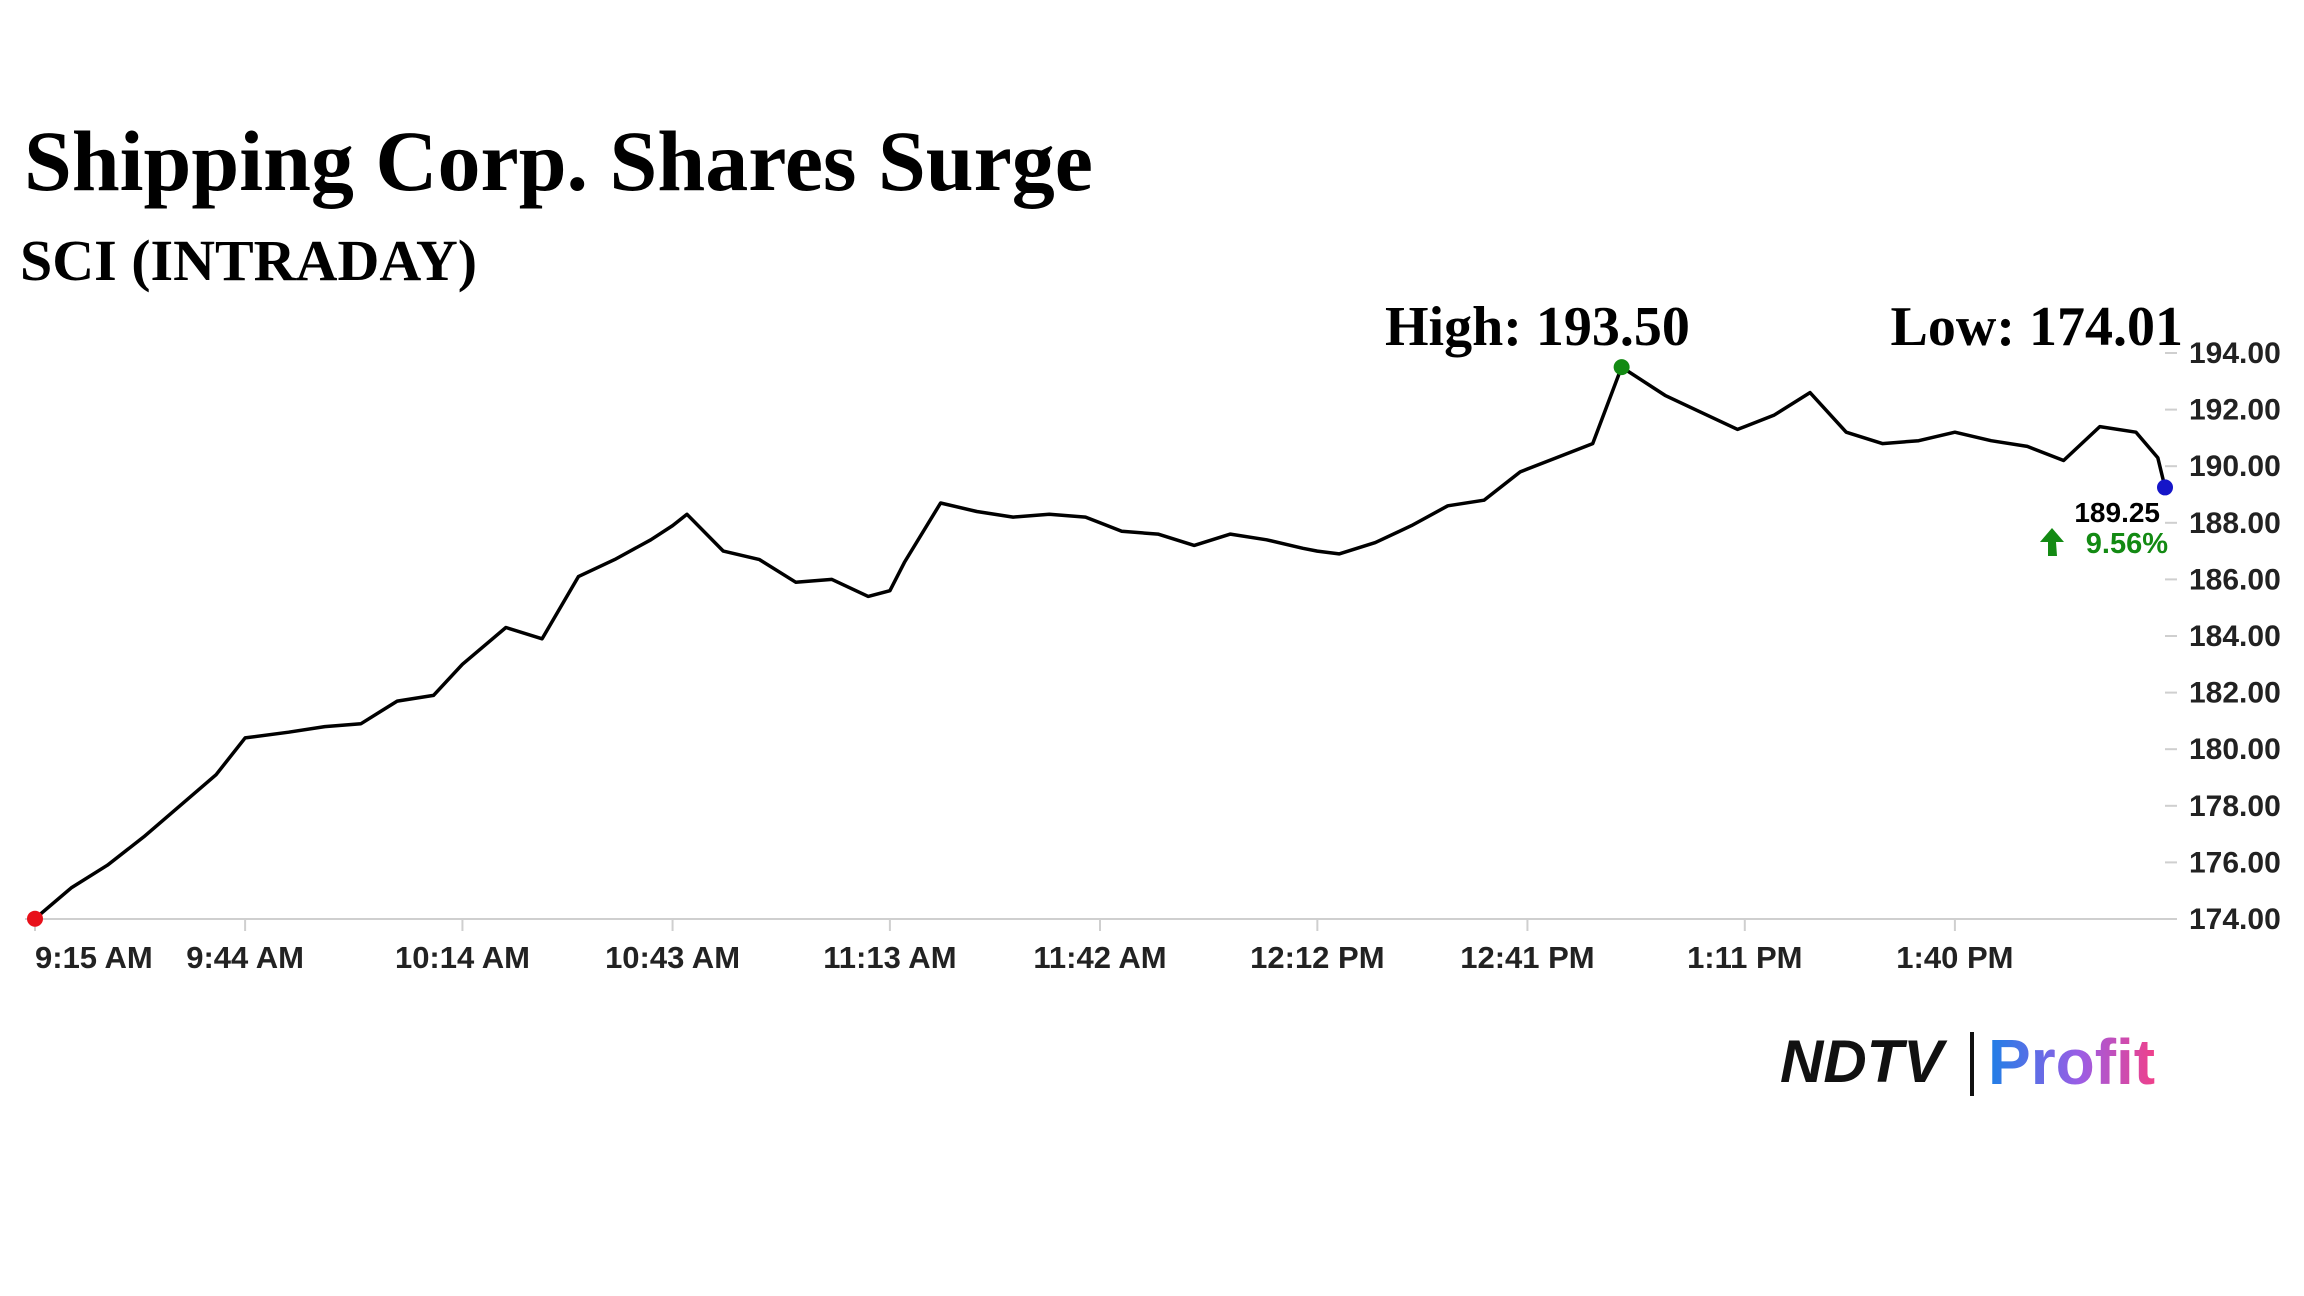 Image resolution: width=2304 pixels, height=1296 pixels. What do you see at coordinates (2235, 466) in the screenshot?
I see `y-tick-label: 190.00` at bounding box center [2235, 466].